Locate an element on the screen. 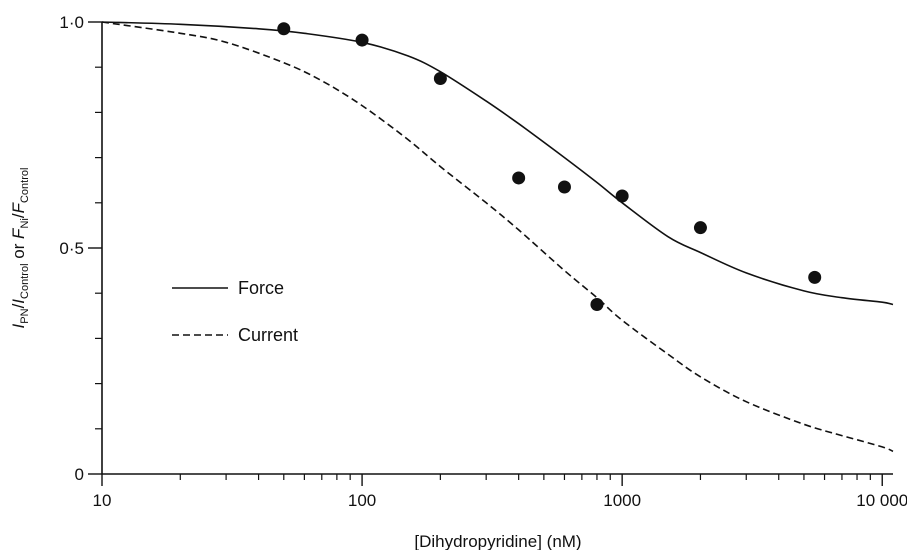 The image size is (907, 550). x-tick-label: 1000 is located at coordinates (622, 500).